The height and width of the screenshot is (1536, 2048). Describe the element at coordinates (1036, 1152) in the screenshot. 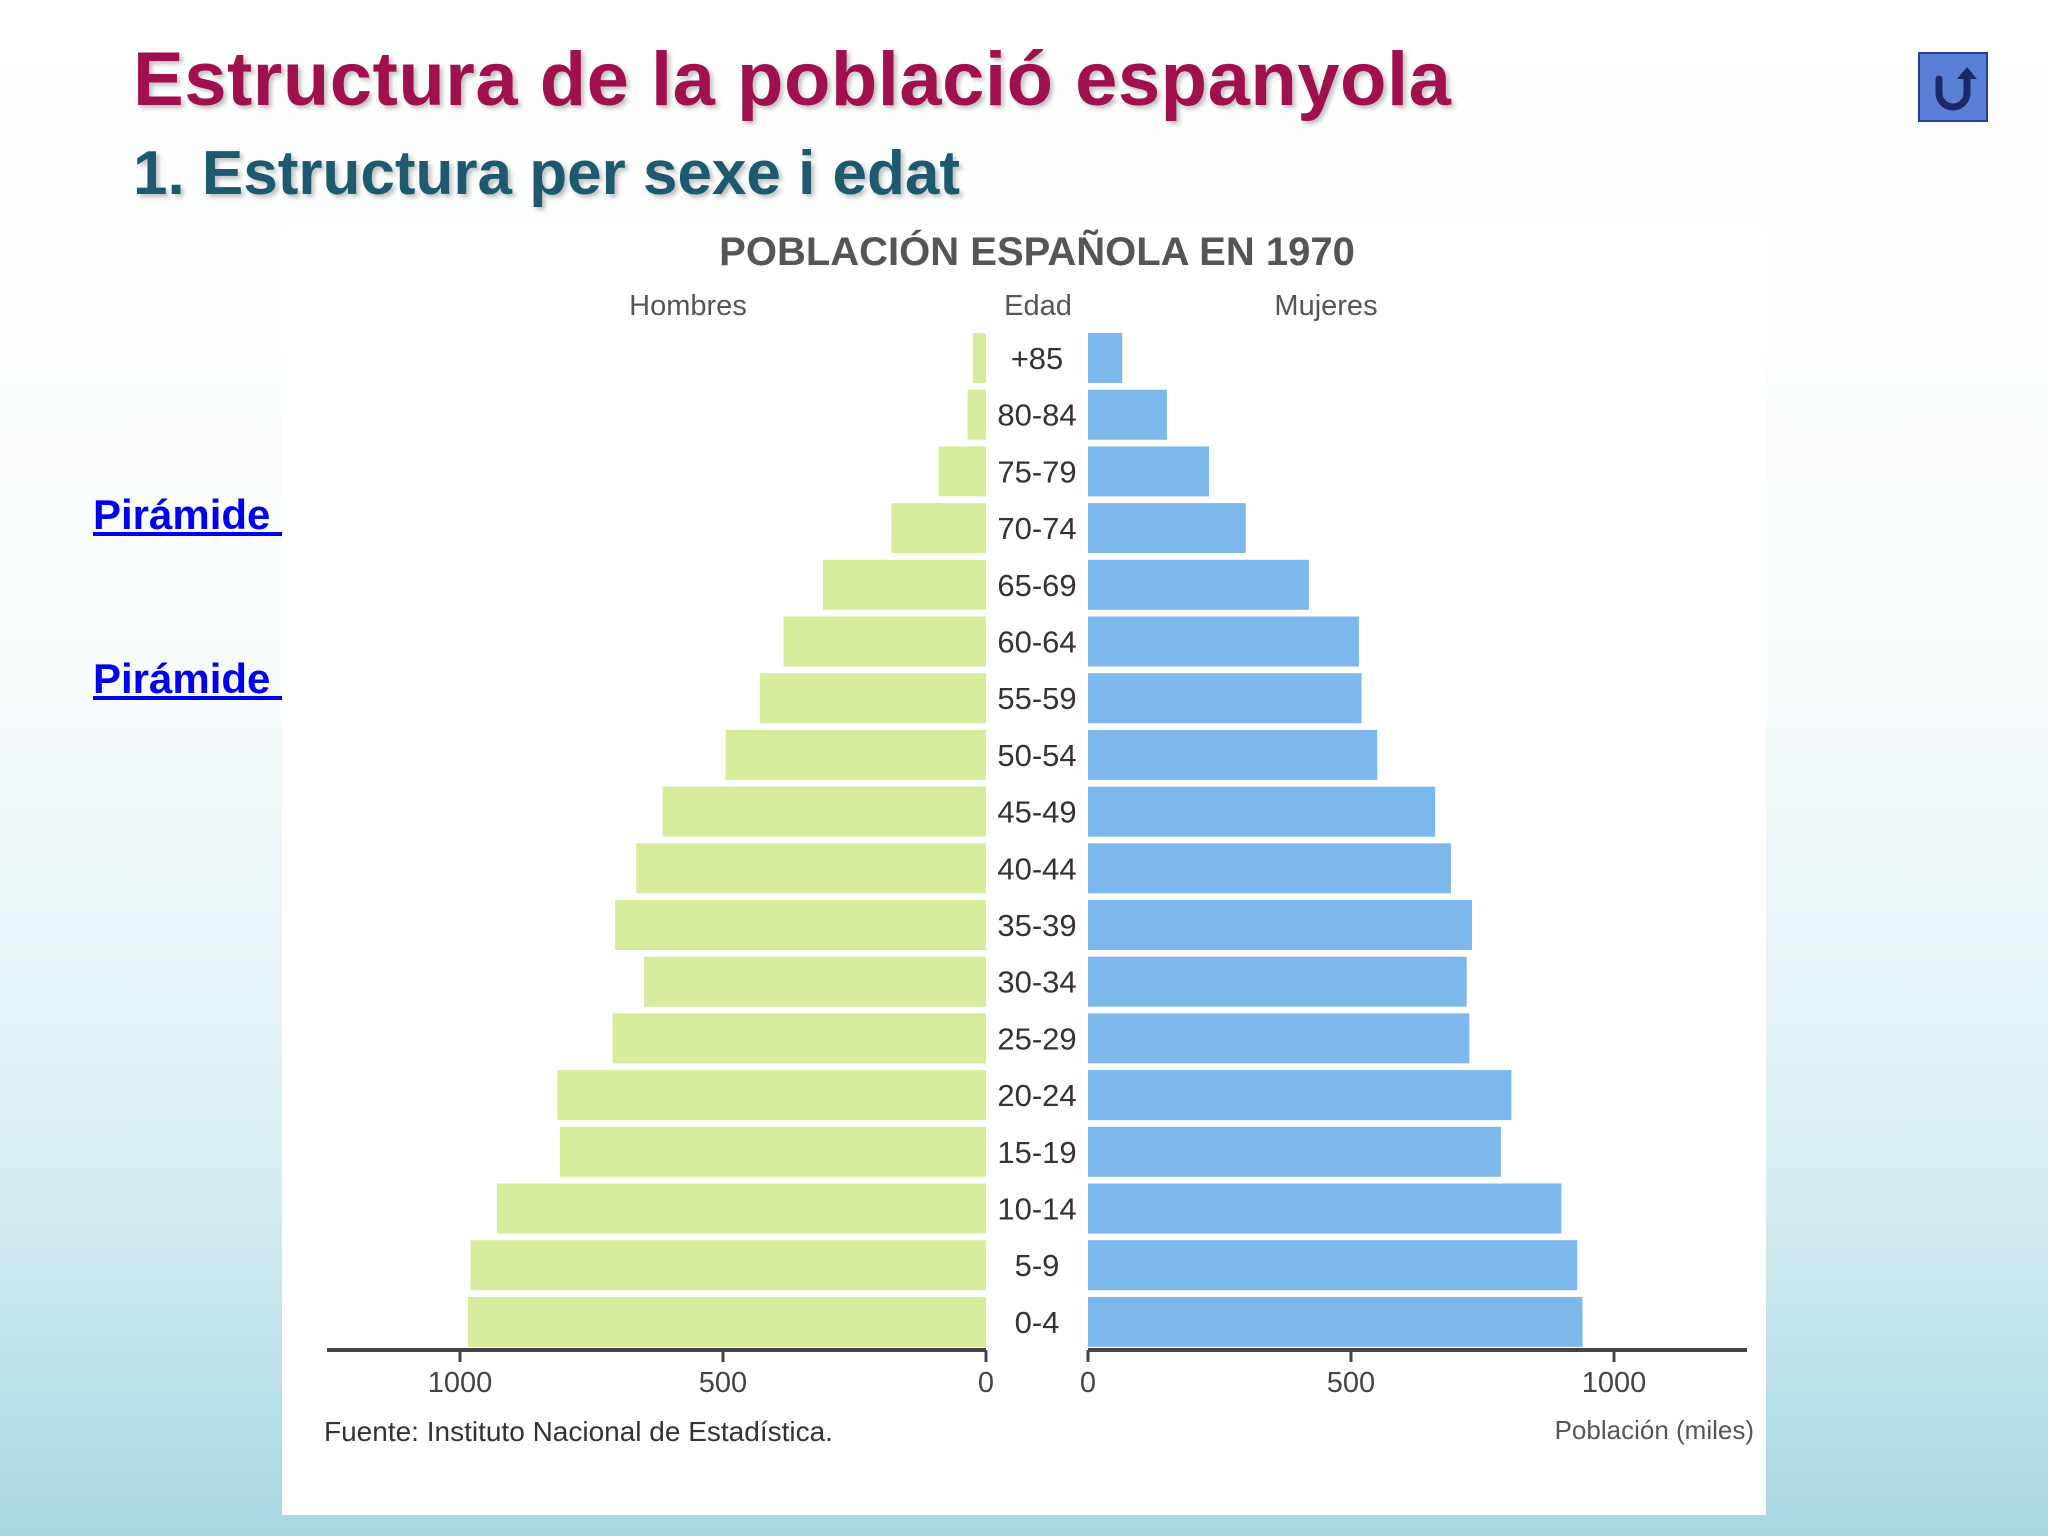

I see `age-label-15-19: 15-19` at that location.